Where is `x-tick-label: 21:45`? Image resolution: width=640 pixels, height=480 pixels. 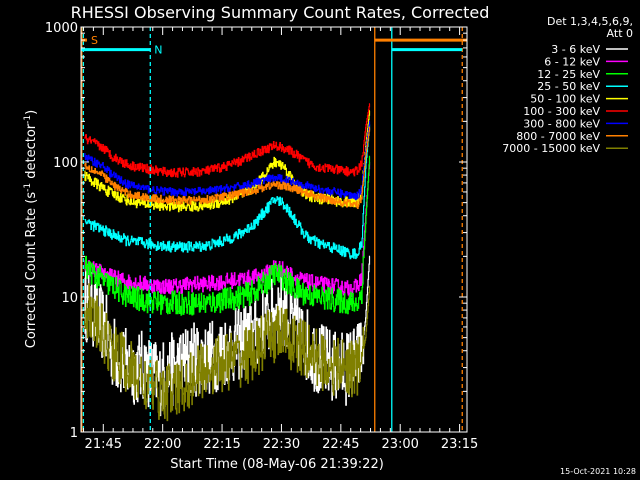
x-tick-label: 21:45 is located at coordinates (103, 444).